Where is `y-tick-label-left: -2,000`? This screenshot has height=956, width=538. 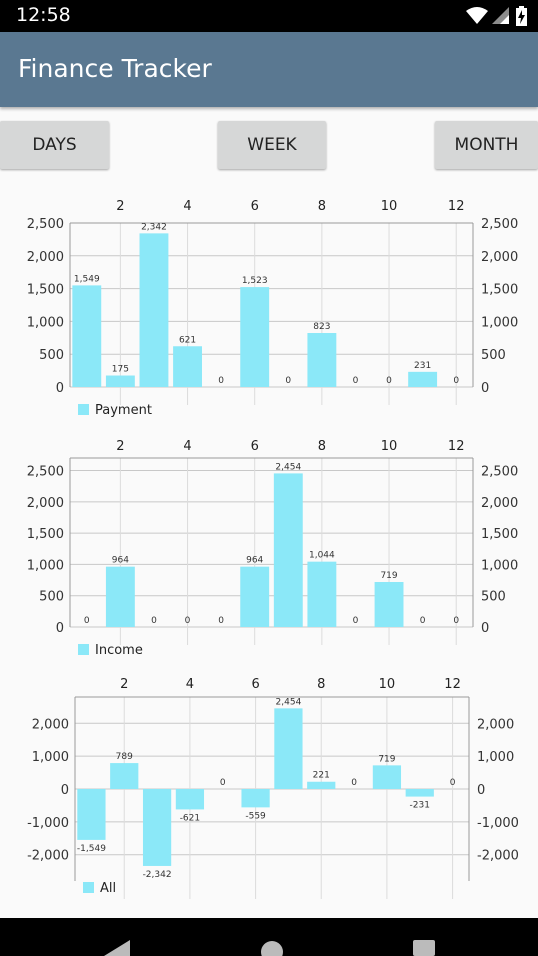
y-tick-label-left: -2,000 is located at coordinates (48, 856).